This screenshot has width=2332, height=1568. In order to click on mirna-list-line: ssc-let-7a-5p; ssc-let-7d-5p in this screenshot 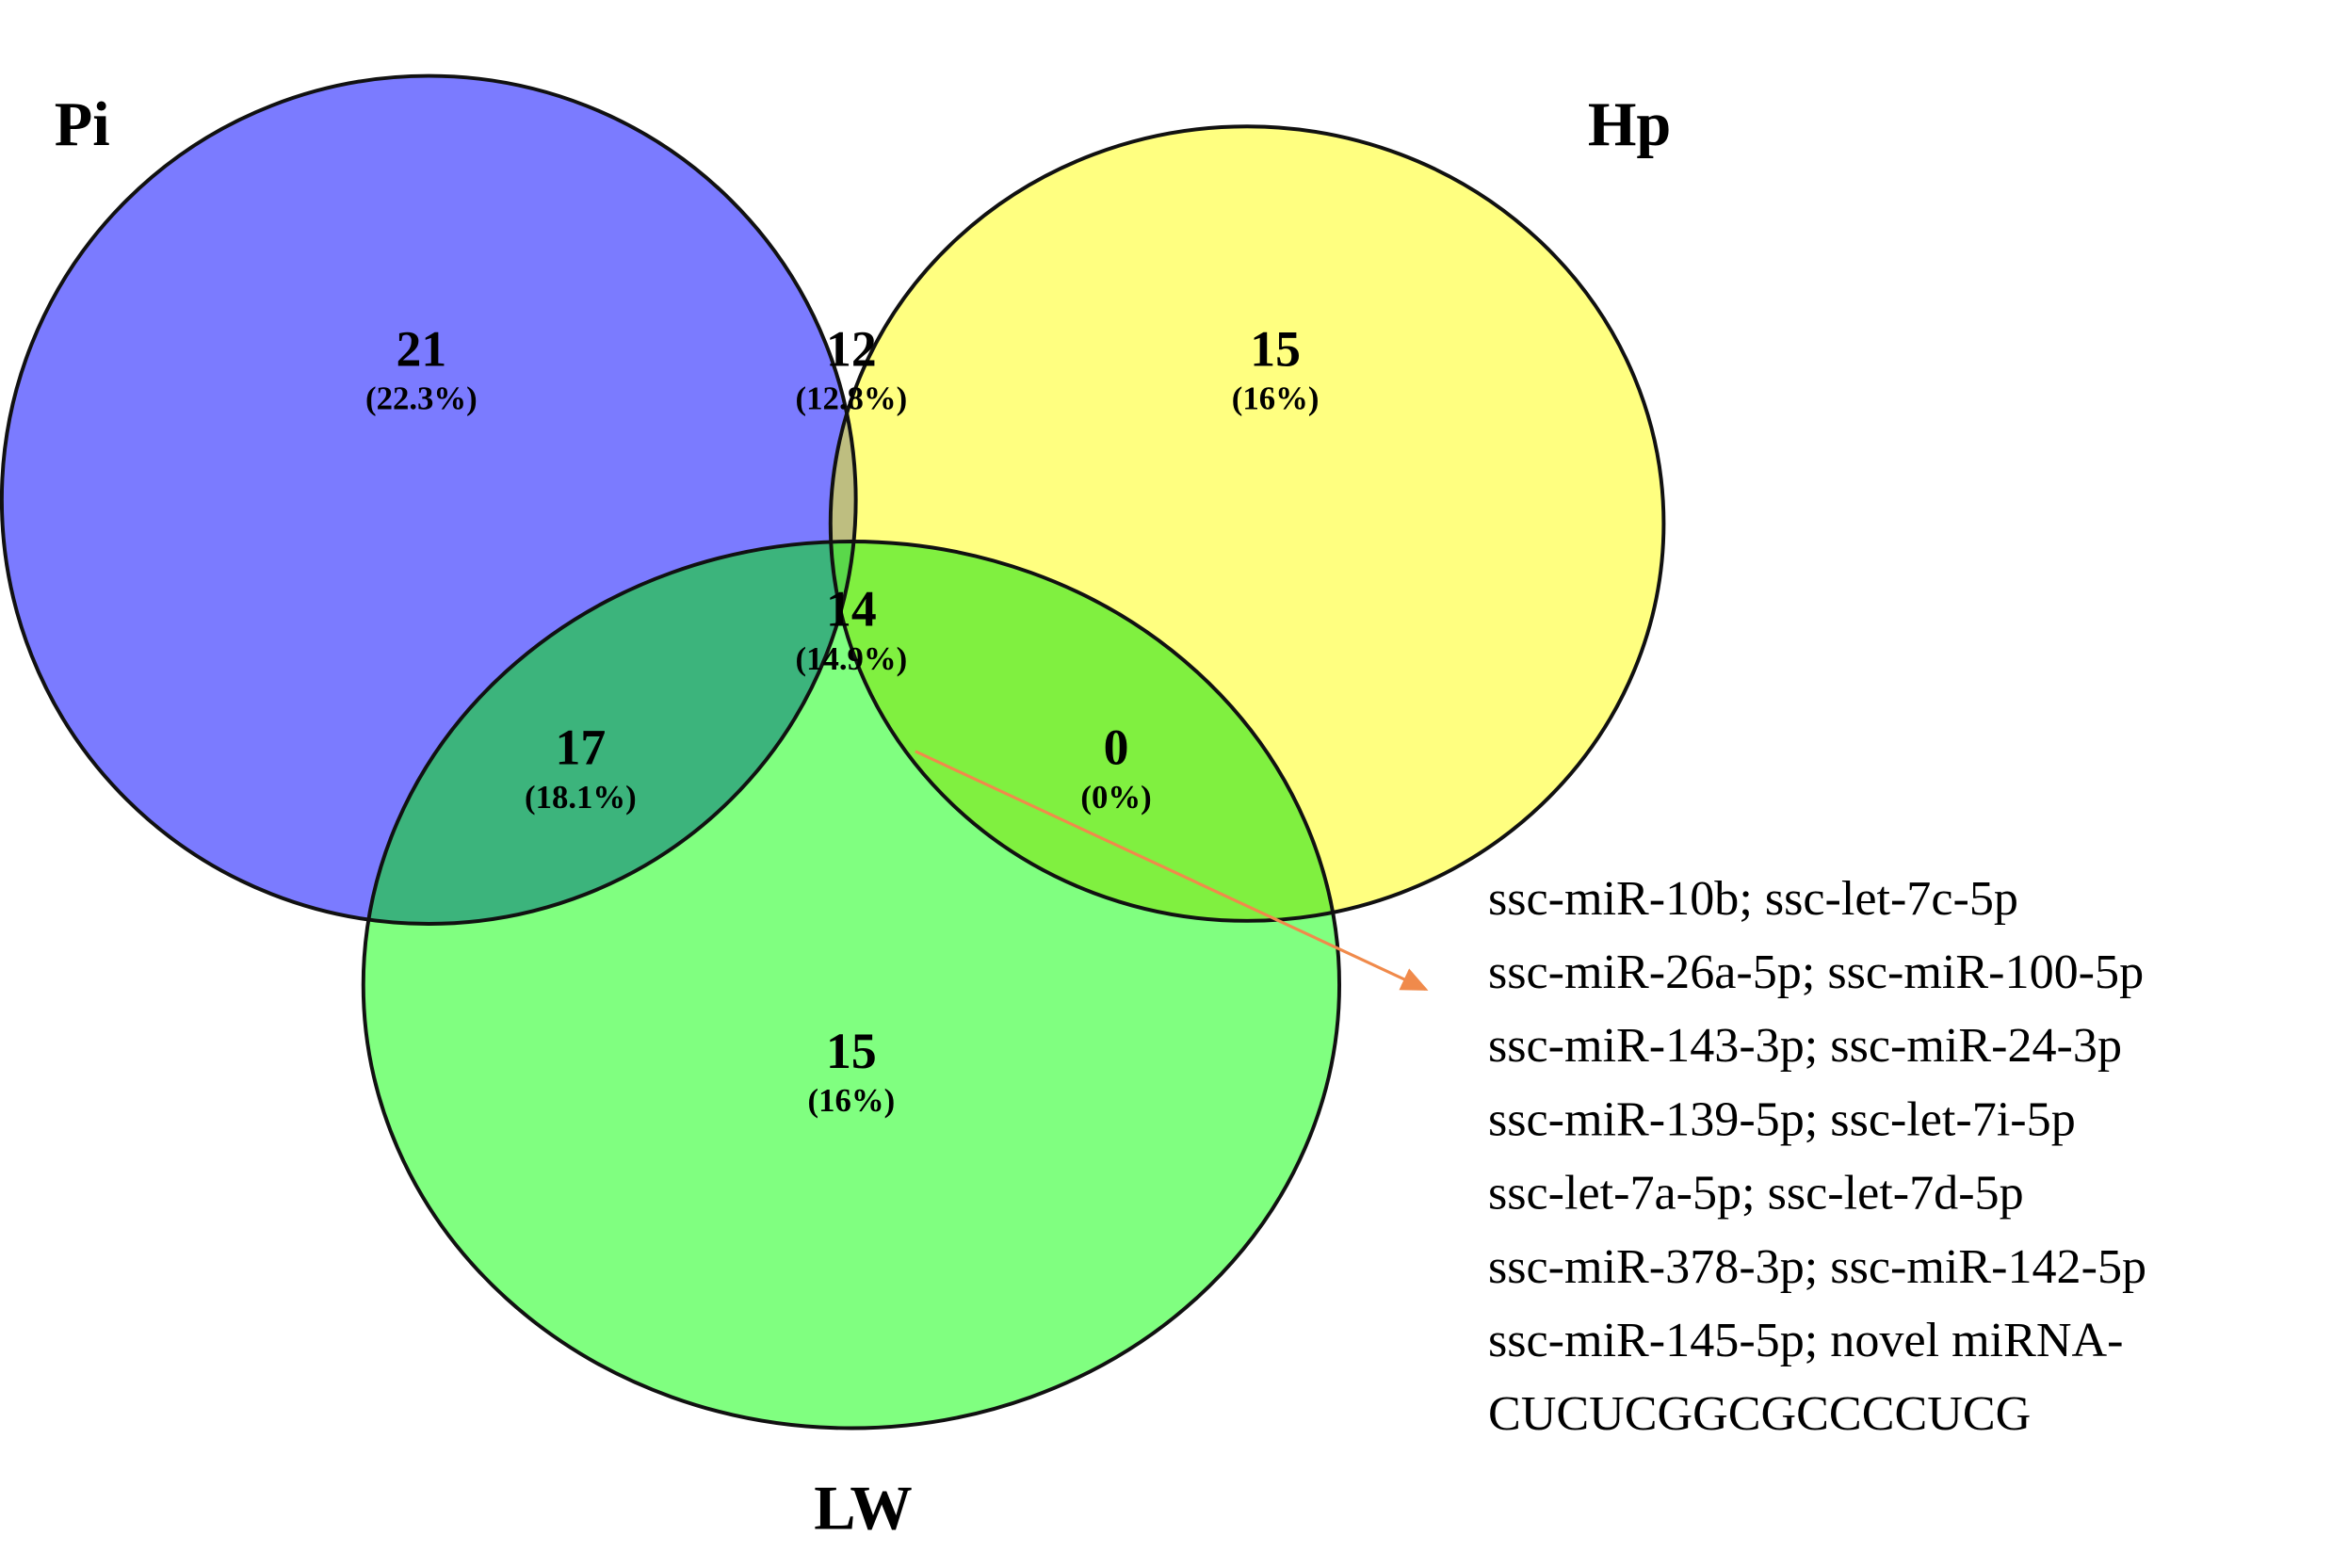, I will do `click(1756, 1193)`.